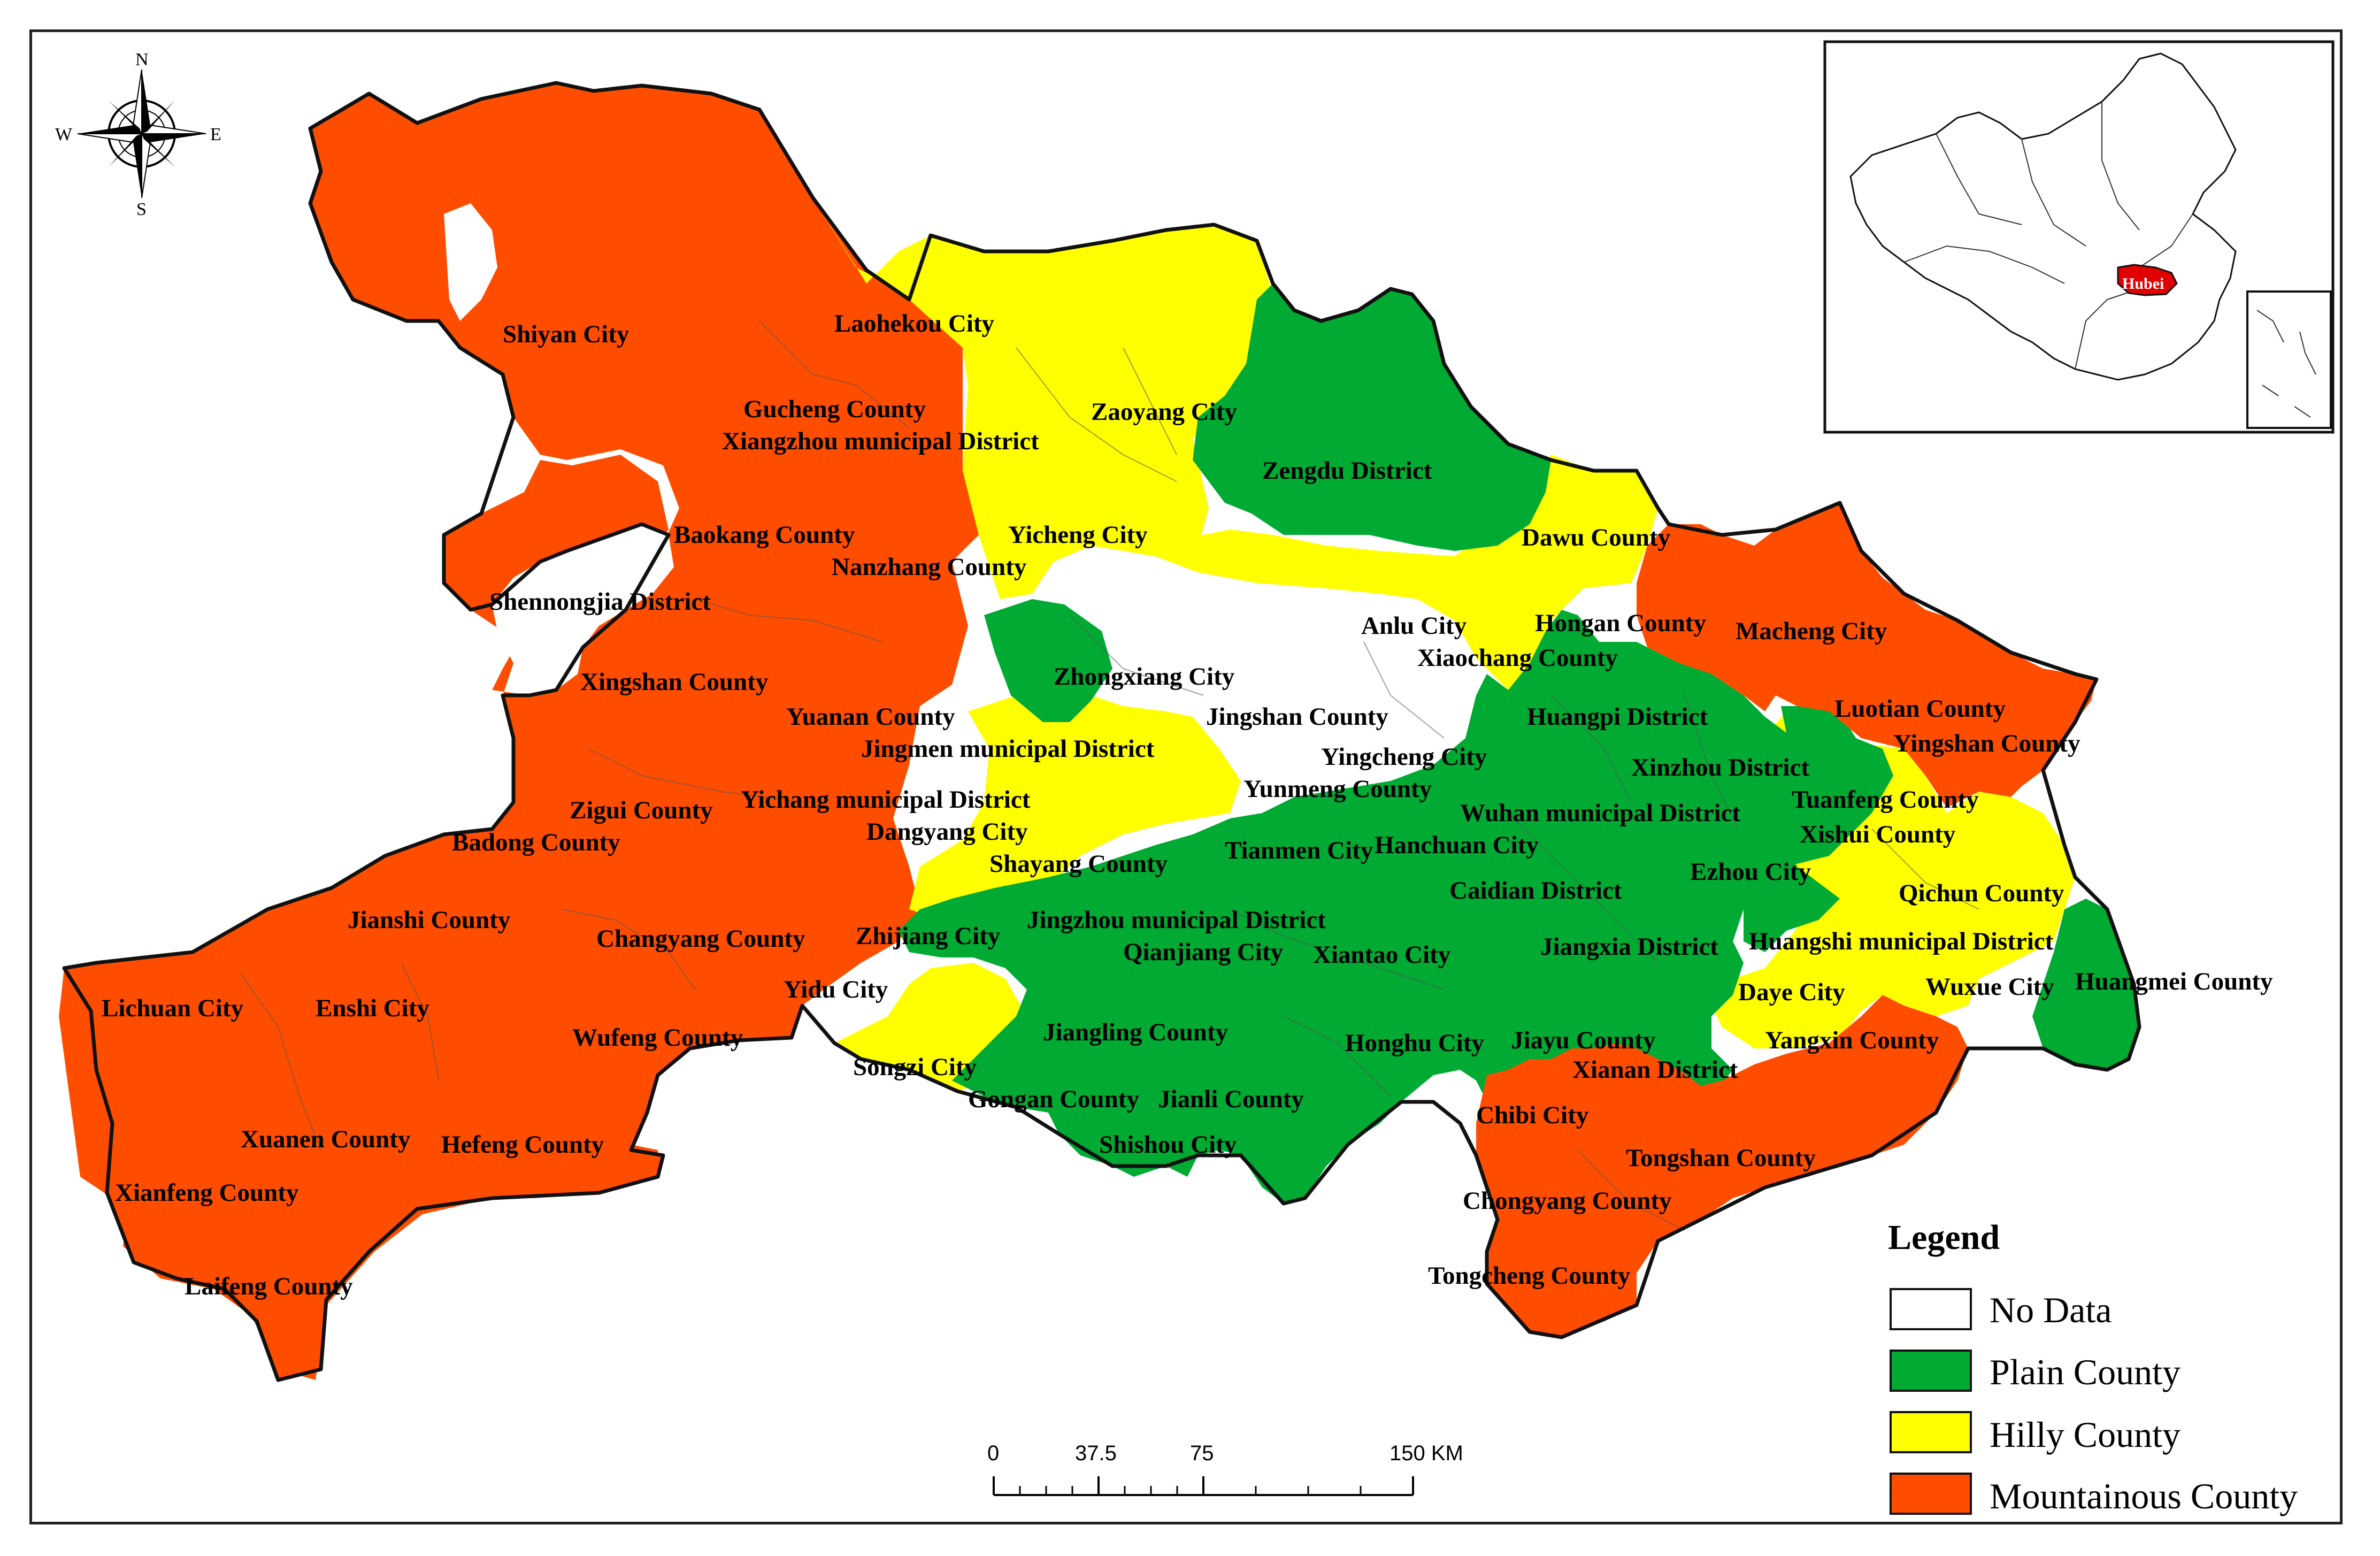  Describe the element at coordinates (2043, 216) in the screenshot. I see `china-outline` at that location.